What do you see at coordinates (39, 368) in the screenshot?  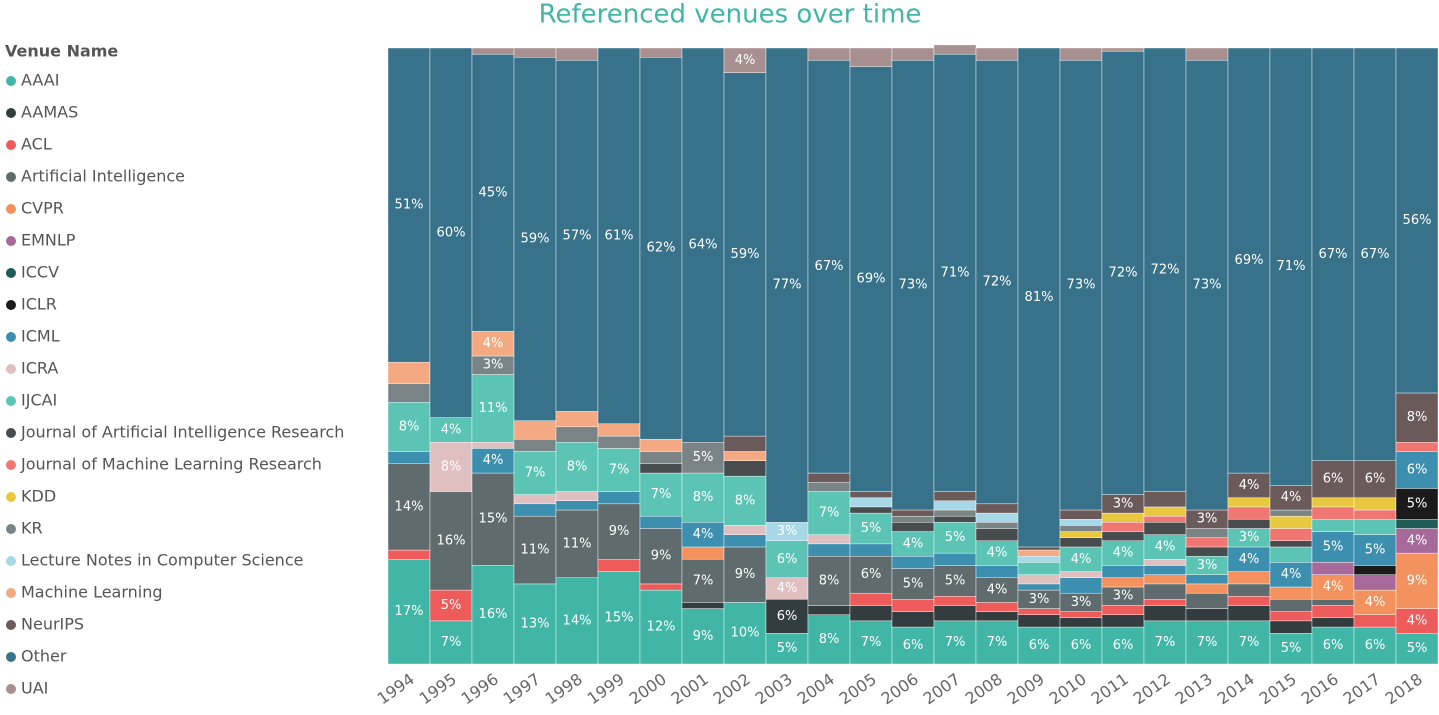 I see `legend-label: ICRA` at bounding box center [39, 368].